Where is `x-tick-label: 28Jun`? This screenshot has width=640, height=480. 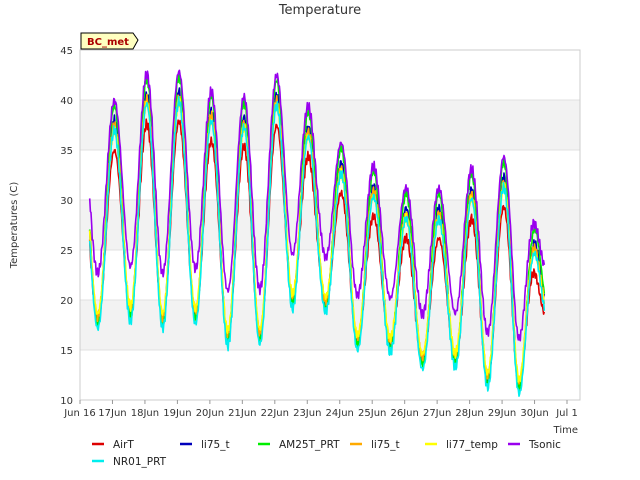 x-tick-label: 28Jun is located at coordinates (469, 413).